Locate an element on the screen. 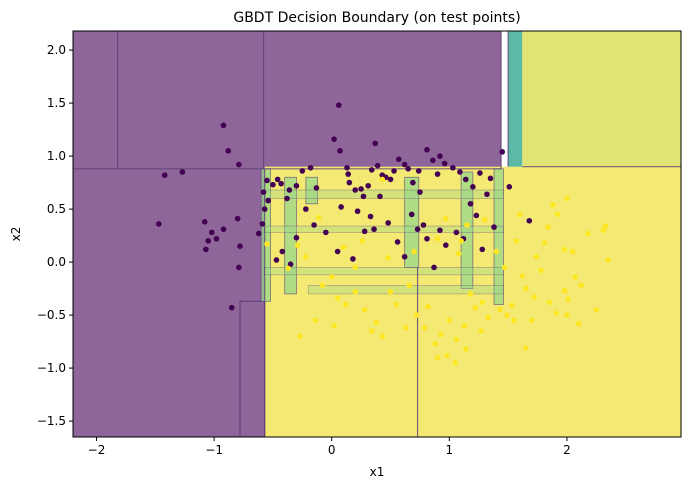 The width and height of the screenshot is (690, 494). y-tick-label: −1.0 is located at coordinates (51, 368).